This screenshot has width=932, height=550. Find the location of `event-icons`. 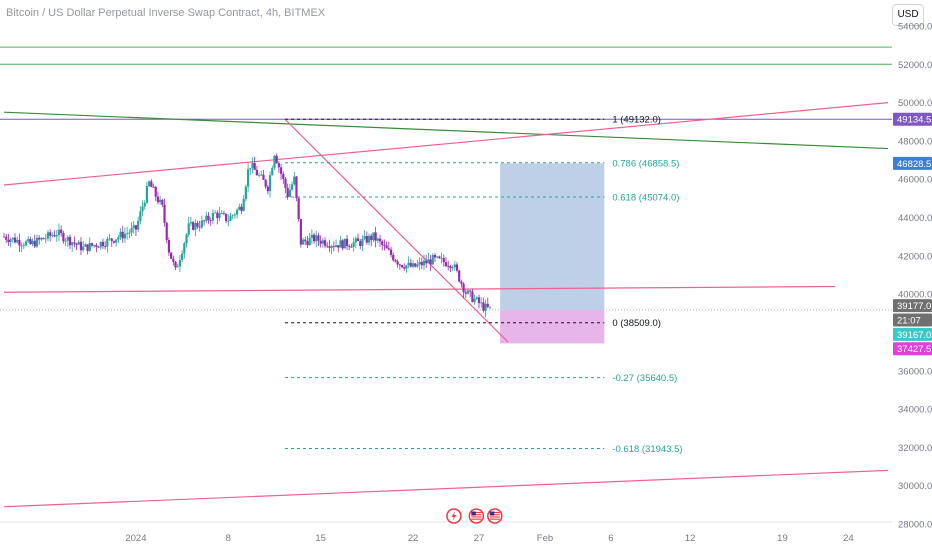

event-icons is located at coordinates (474, 516).